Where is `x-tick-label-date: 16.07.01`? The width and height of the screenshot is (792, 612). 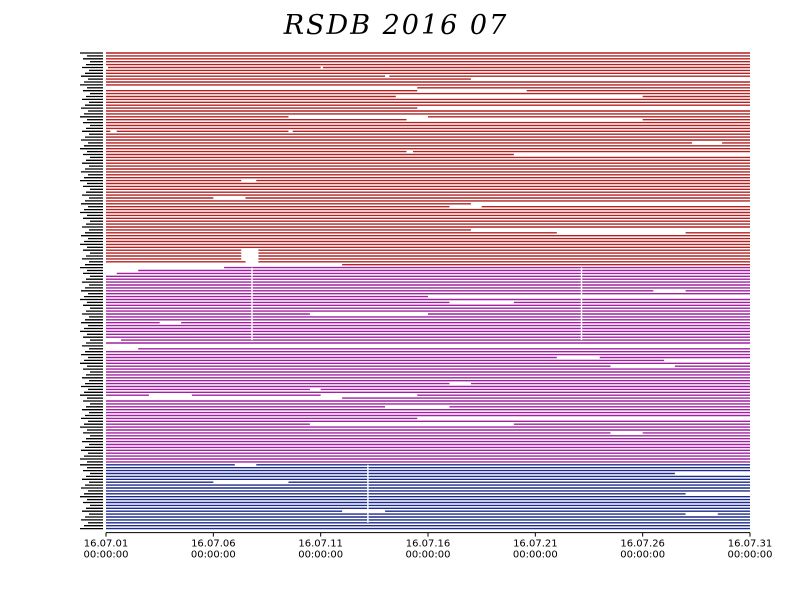
x-tick-label-date: 16.07.01 is located at coordinates (106, 544).